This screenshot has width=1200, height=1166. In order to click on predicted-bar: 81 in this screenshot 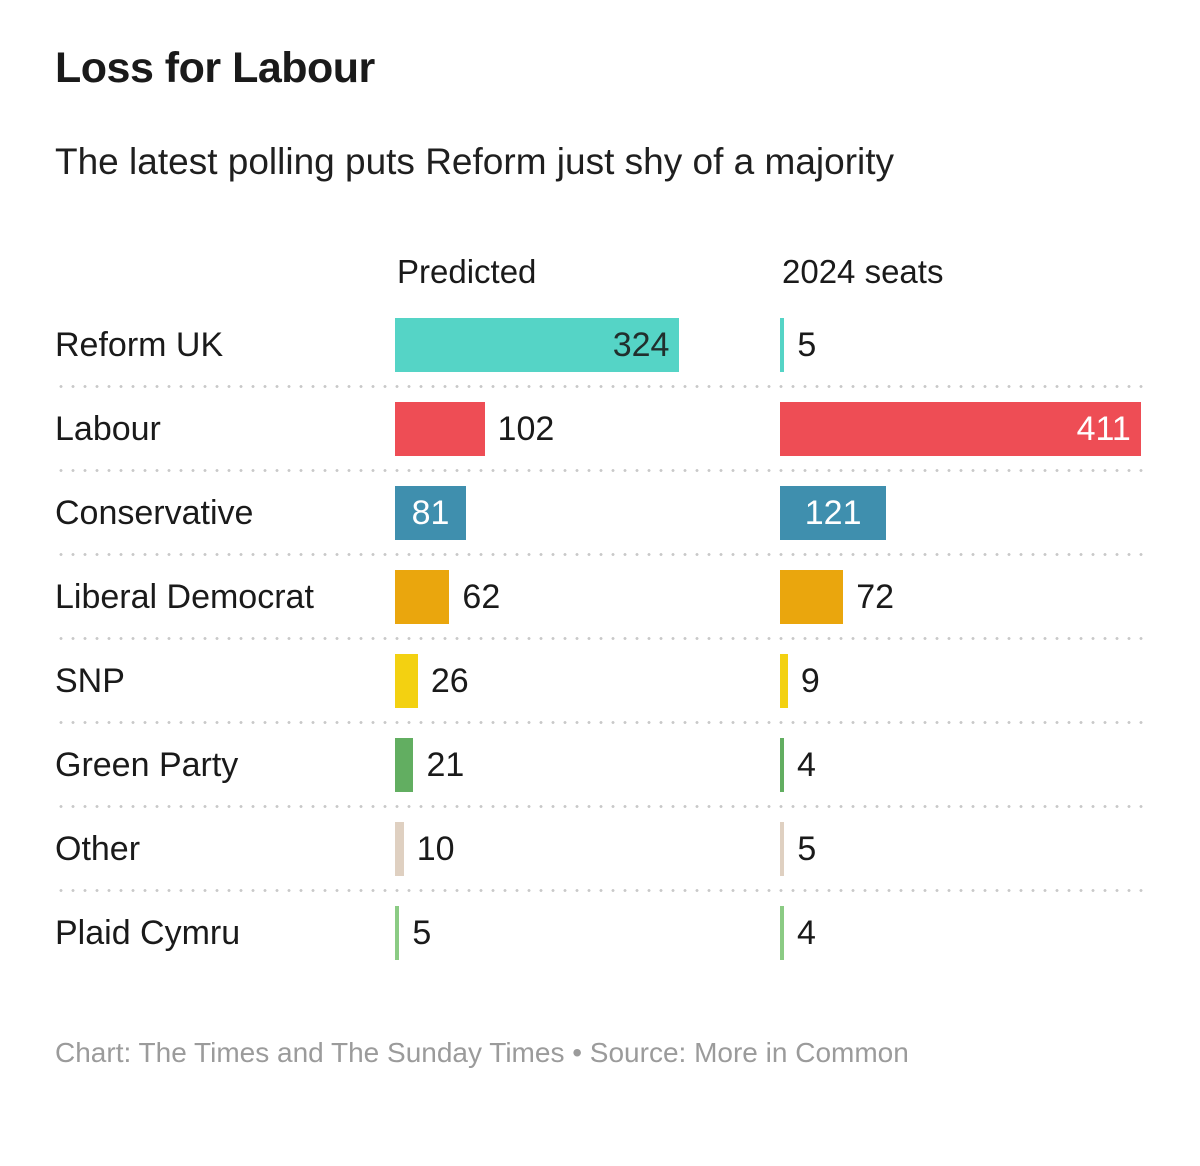, I will do `click(431, 513)`.